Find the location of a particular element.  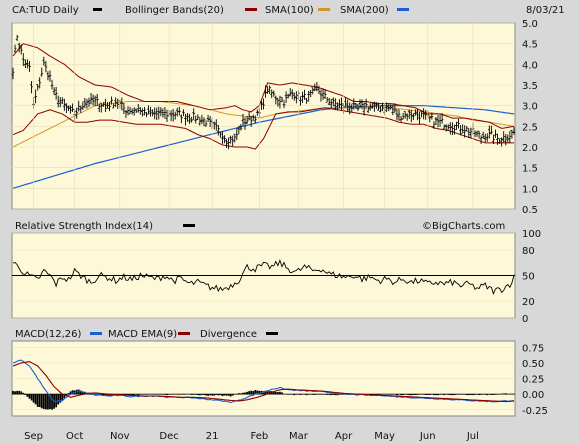

rsi-series is located at coordinates (263, 276).